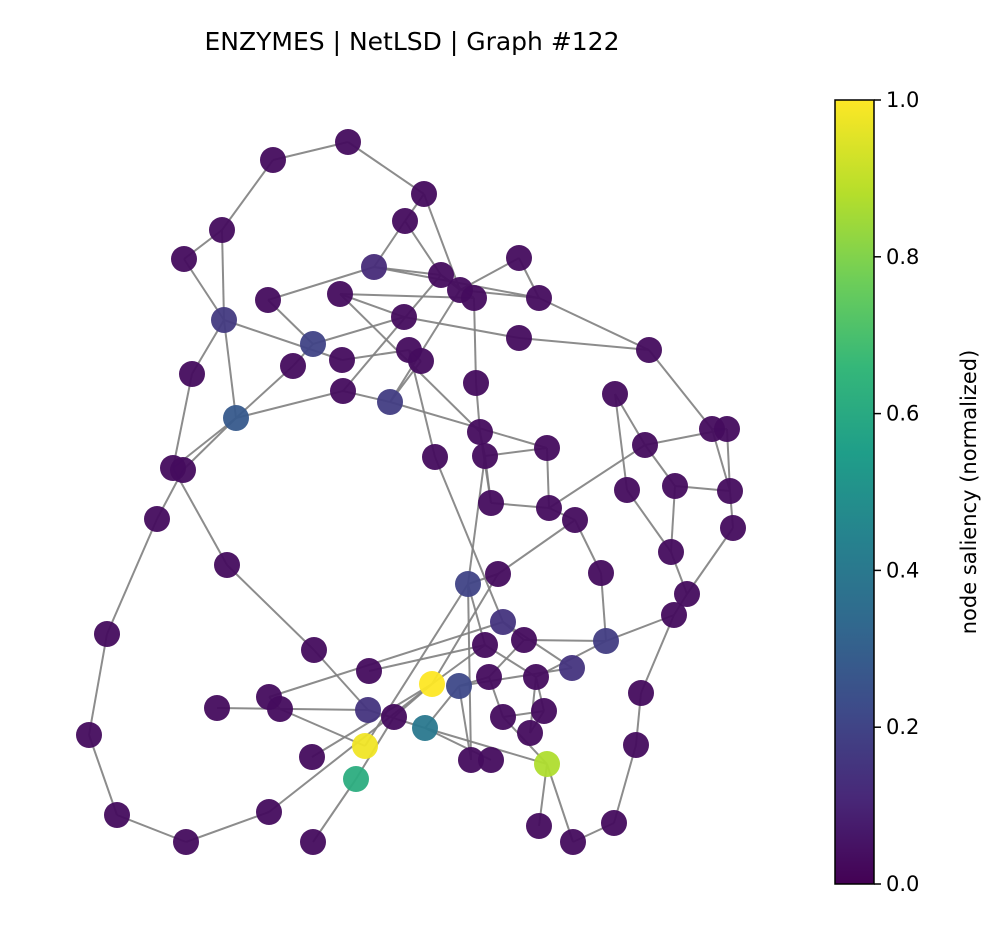 The image size is (1007, 938). I want to click on colorbar-tick-label: 0.4, so click(902, 570).